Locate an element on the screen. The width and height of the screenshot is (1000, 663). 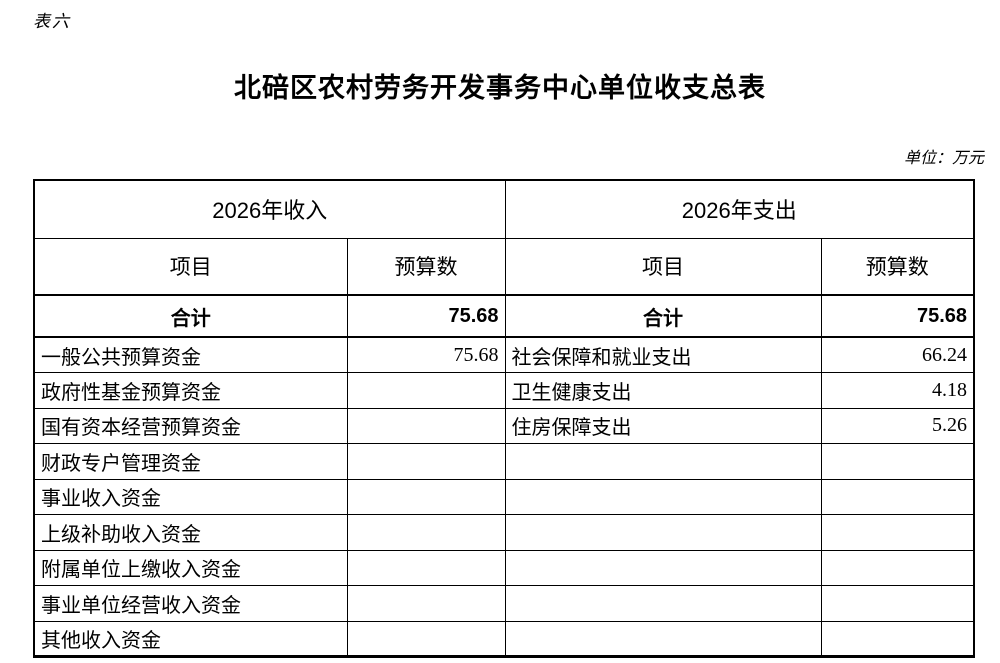
income-item-cell: 财政专户管理资金 is located at coordinates (190, 461).